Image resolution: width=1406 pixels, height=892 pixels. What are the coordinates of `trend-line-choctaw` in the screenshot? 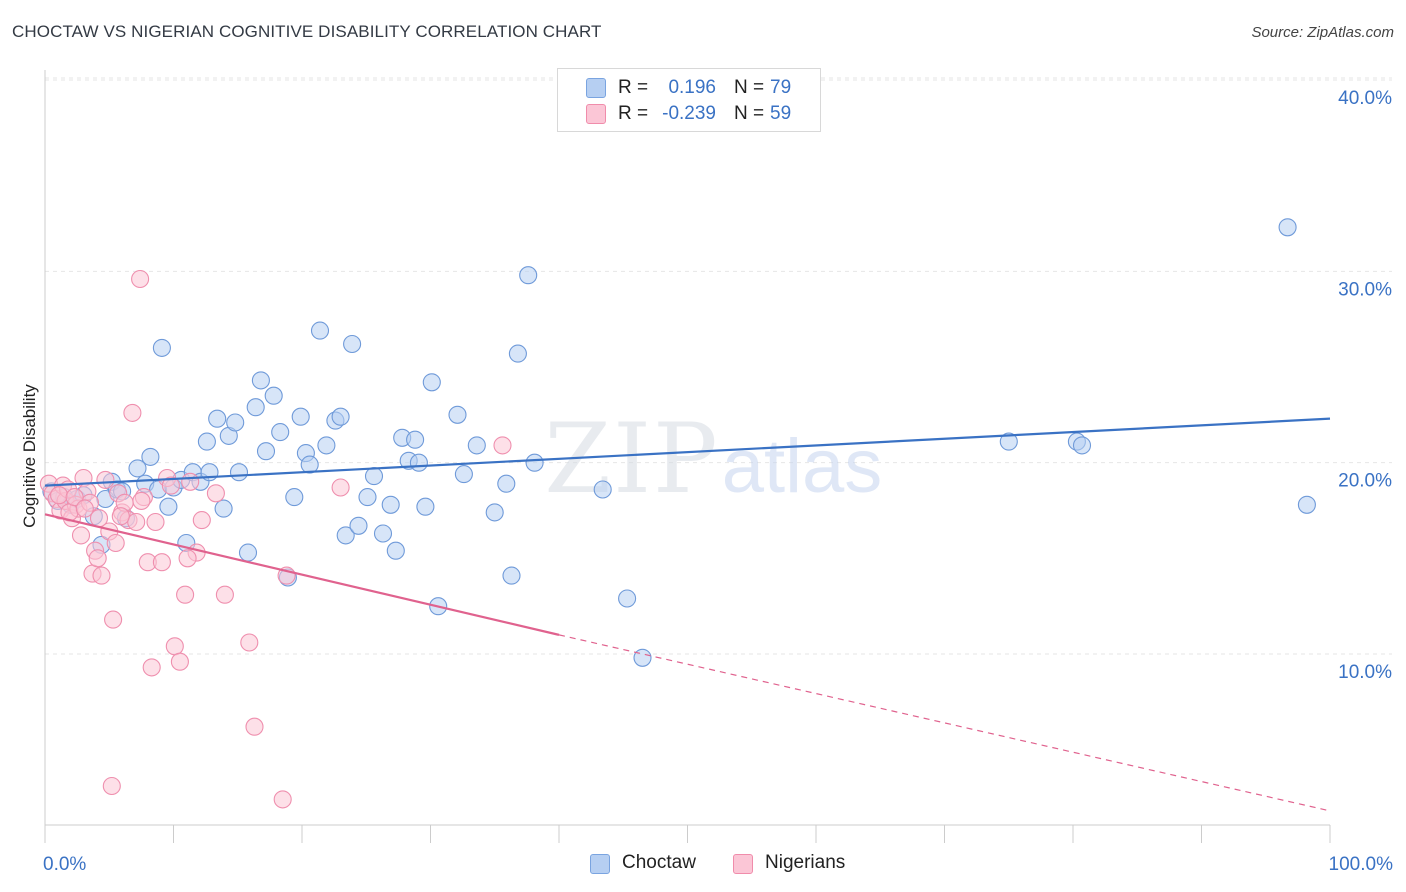 It's located at (687, 452).